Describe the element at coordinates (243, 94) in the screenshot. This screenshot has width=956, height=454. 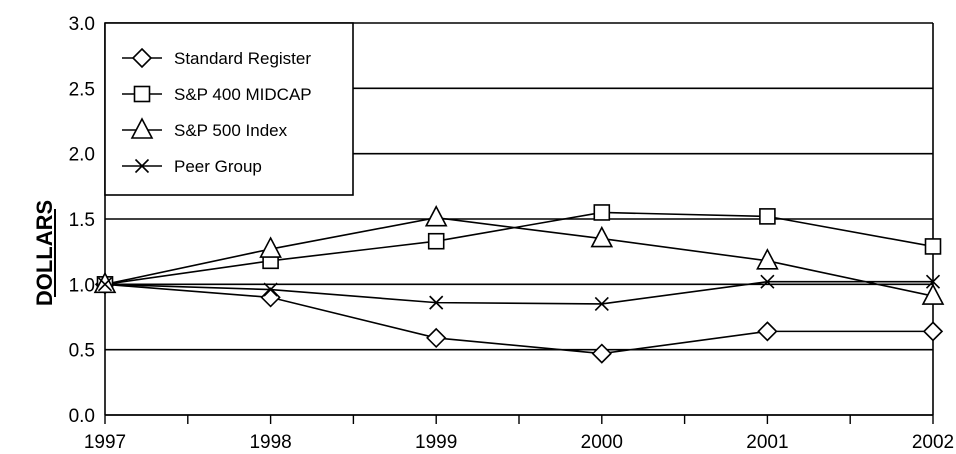
I see `legend-label: S&P 400 MIDCAP` at that location.